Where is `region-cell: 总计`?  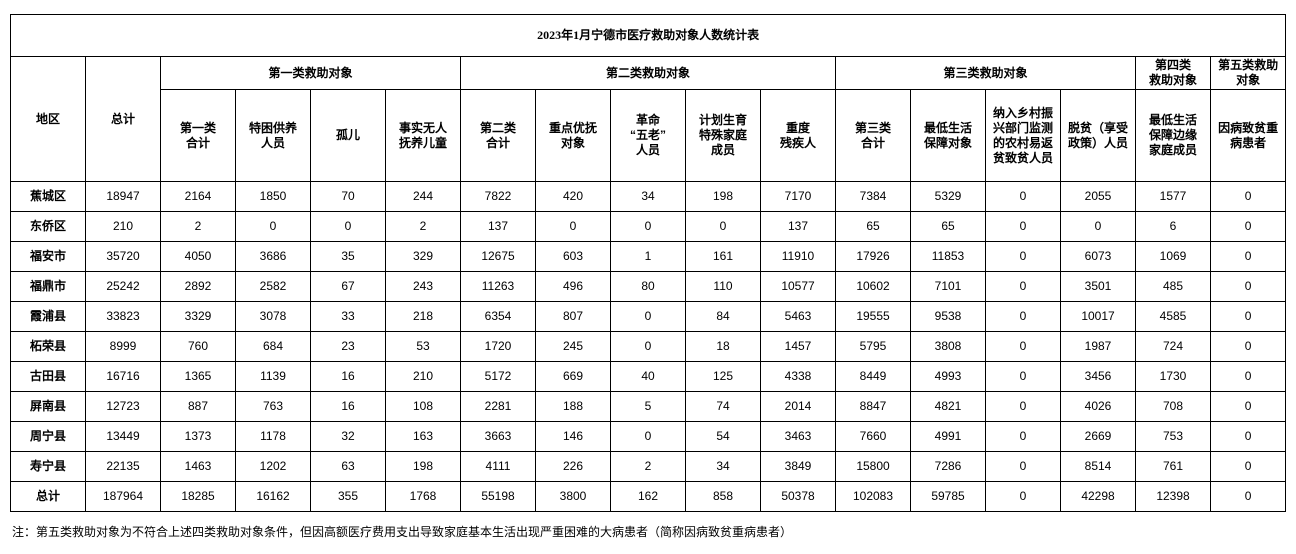 region-cell: 总计 is located at coordinates (48, 496).